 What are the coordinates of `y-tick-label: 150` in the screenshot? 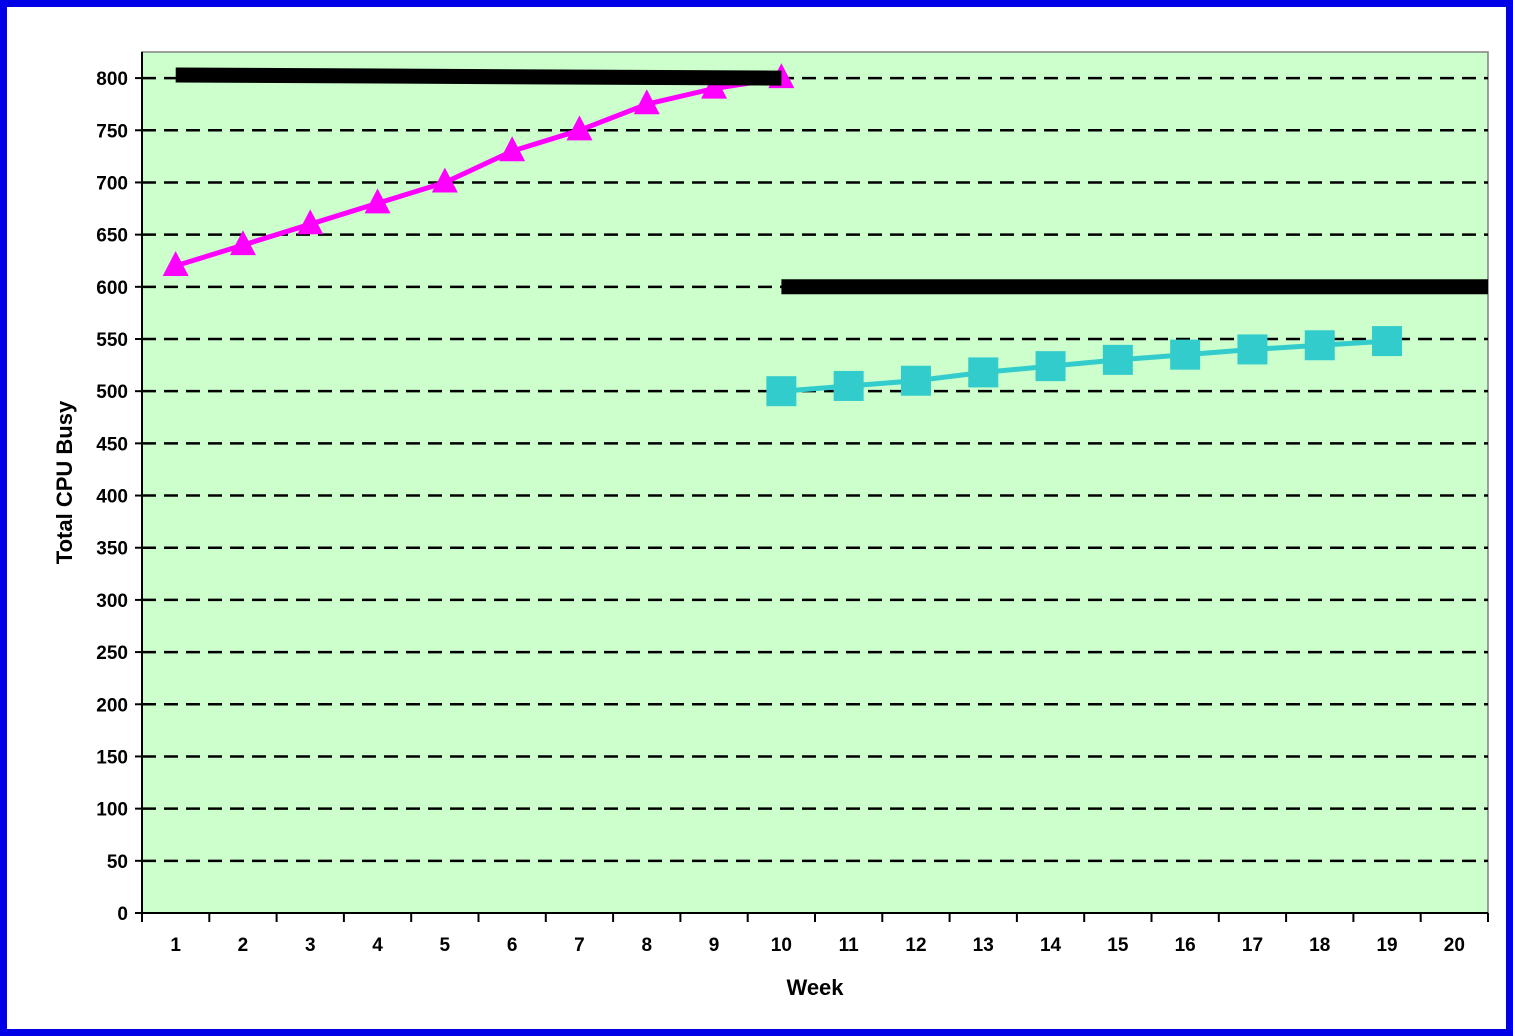 It's located at (112, 757).